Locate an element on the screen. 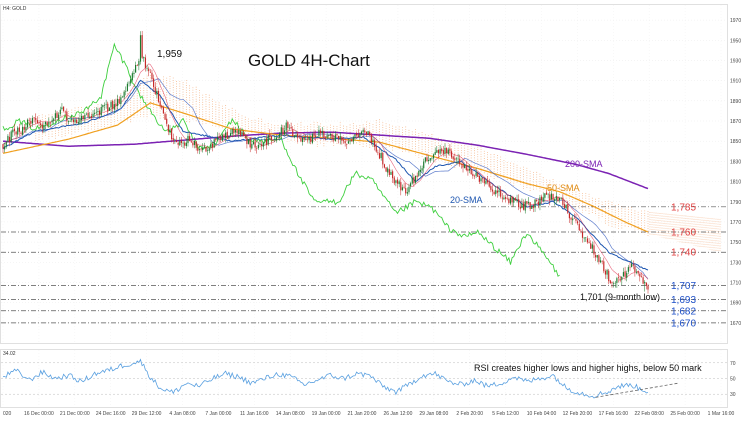 The width and height of the screenshot is (750, 421). rsi-tick-label: 70 is located at coordinates (733, 364).